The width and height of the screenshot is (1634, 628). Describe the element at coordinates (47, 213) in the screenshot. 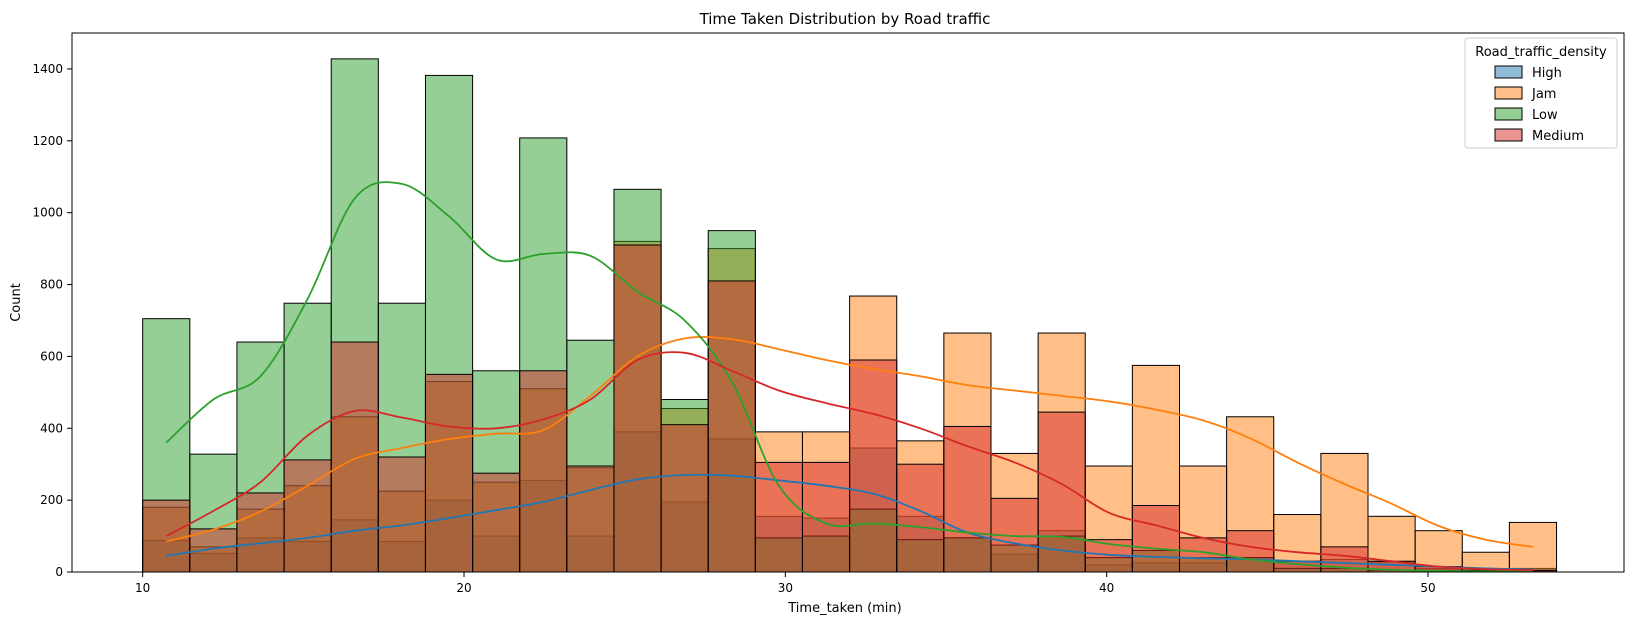

I see `y-tick-label-1000: 1000` at that location.